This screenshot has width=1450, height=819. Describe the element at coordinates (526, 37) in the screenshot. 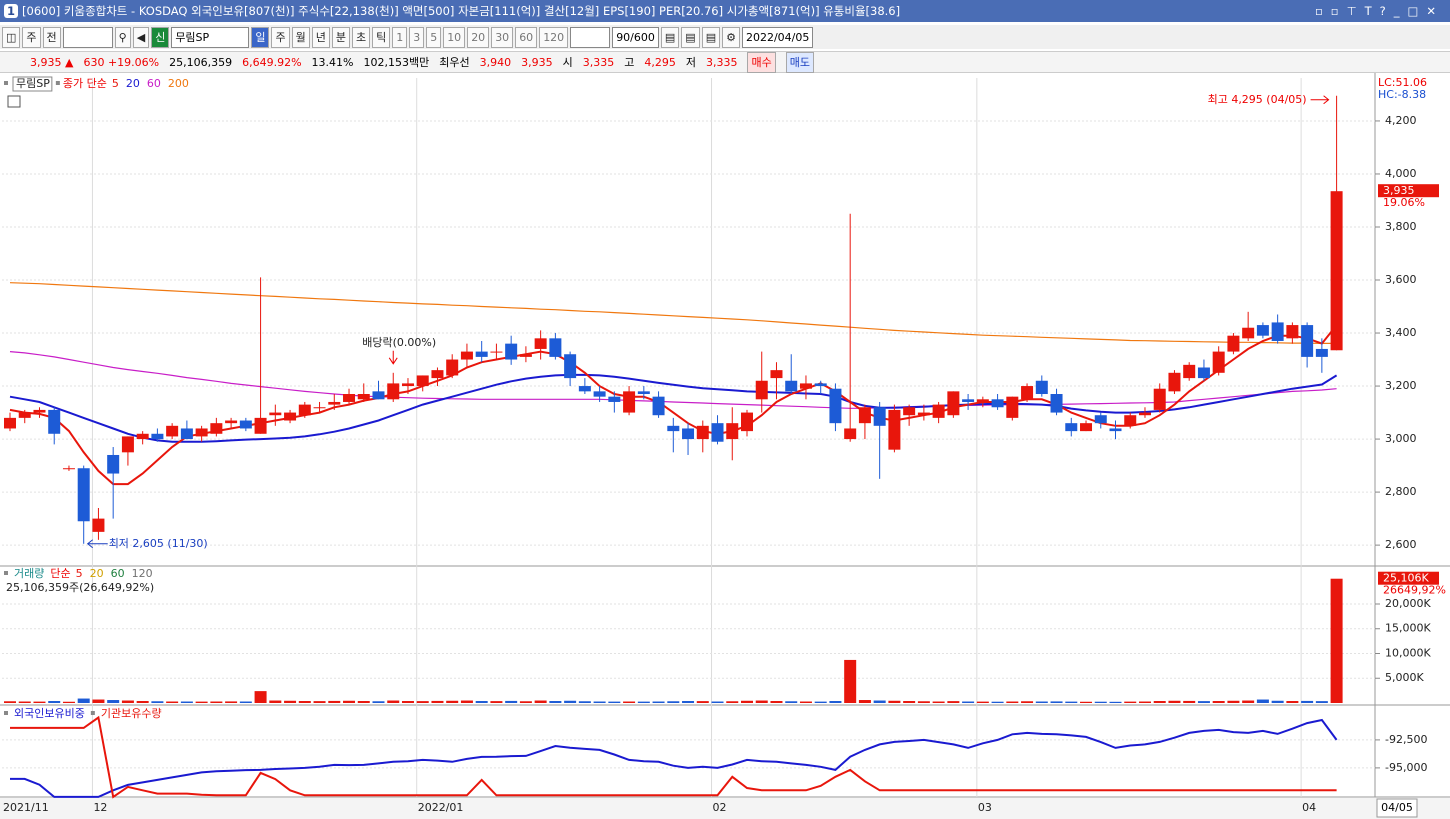

I see `number-button: 60` at that location.